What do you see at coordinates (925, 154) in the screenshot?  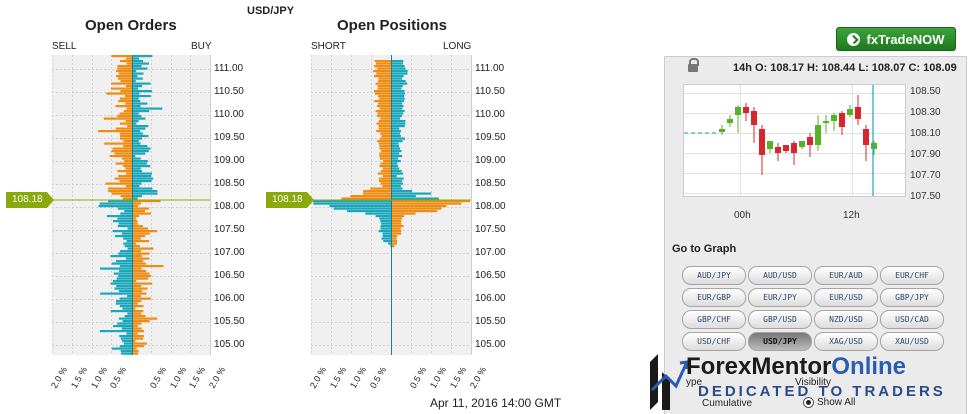 I see `candle-y-tick: 107.90` at bounding box center [925, 154].